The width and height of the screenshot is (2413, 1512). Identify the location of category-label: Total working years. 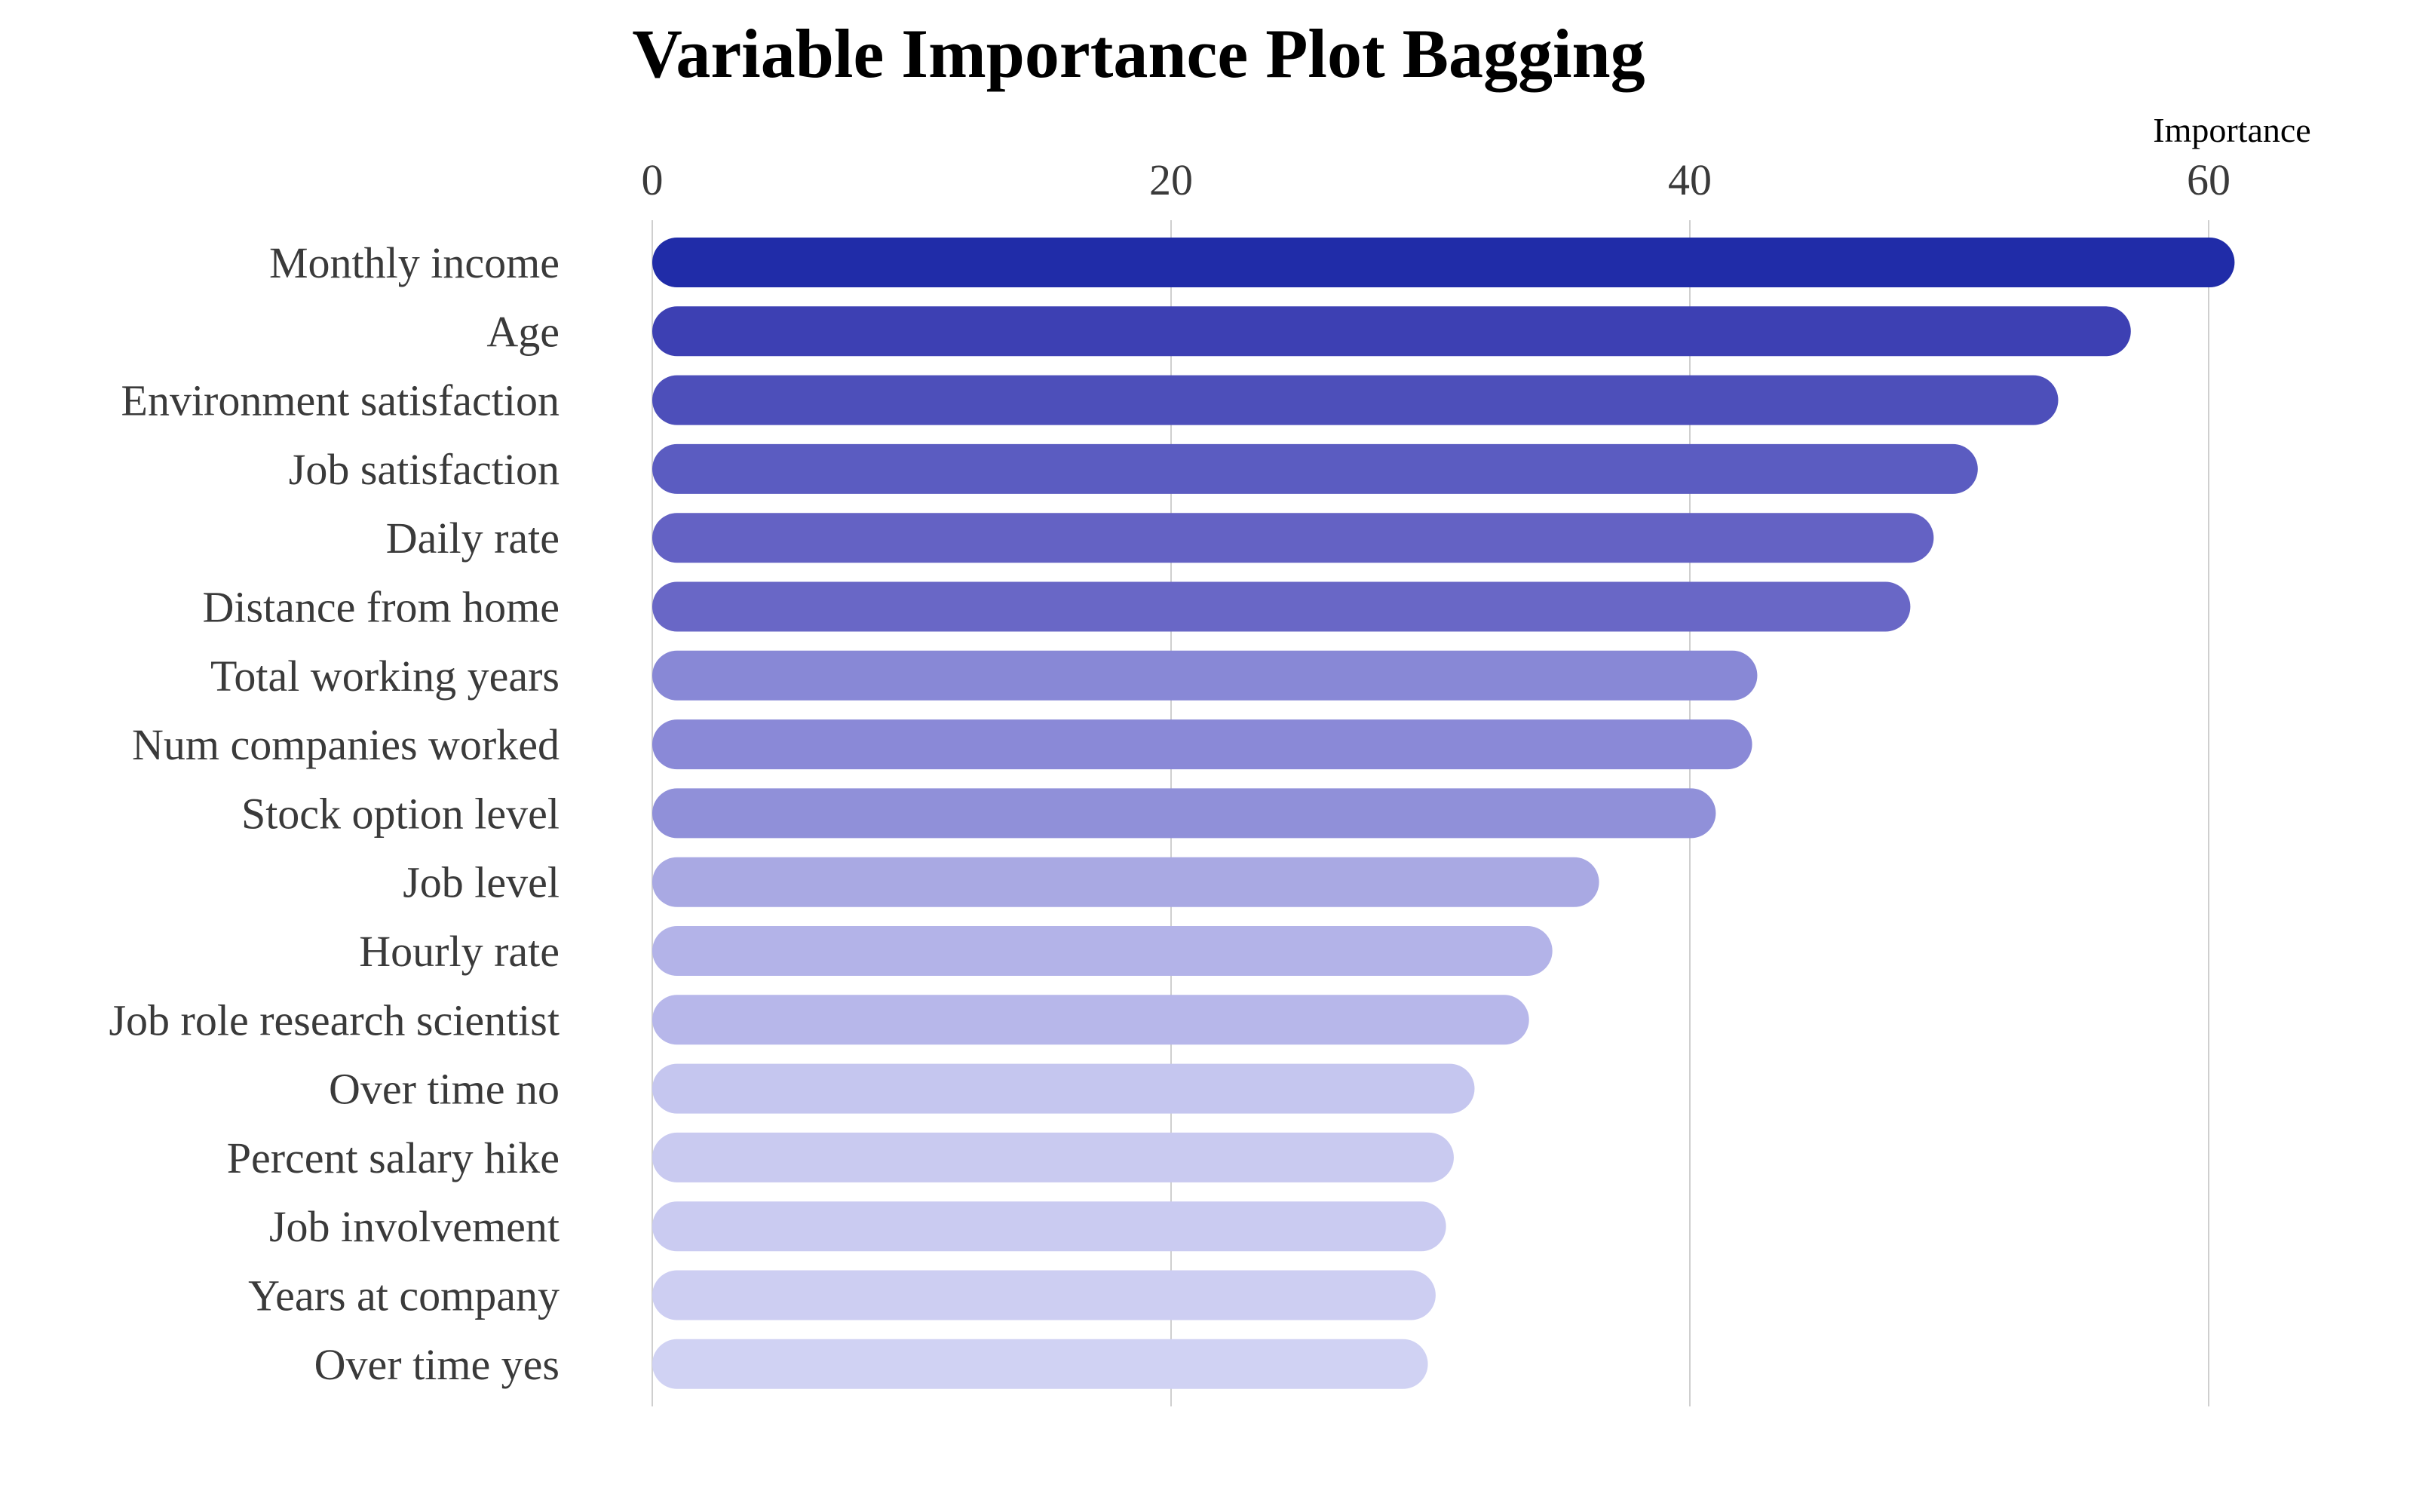
(385, 676).